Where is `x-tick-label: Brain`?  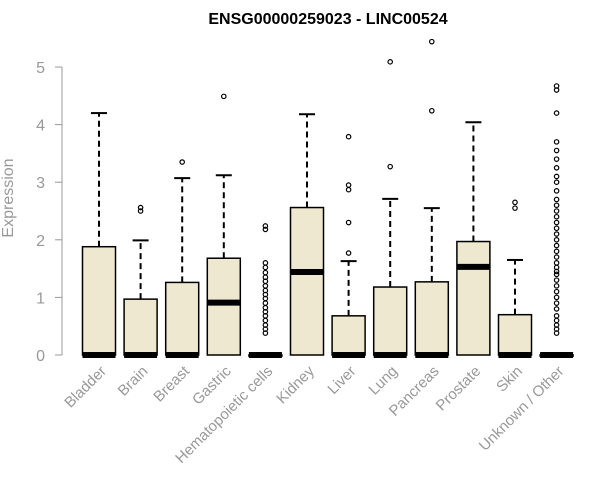
x-tick-label: Brain is located at coordinates (133, 381).